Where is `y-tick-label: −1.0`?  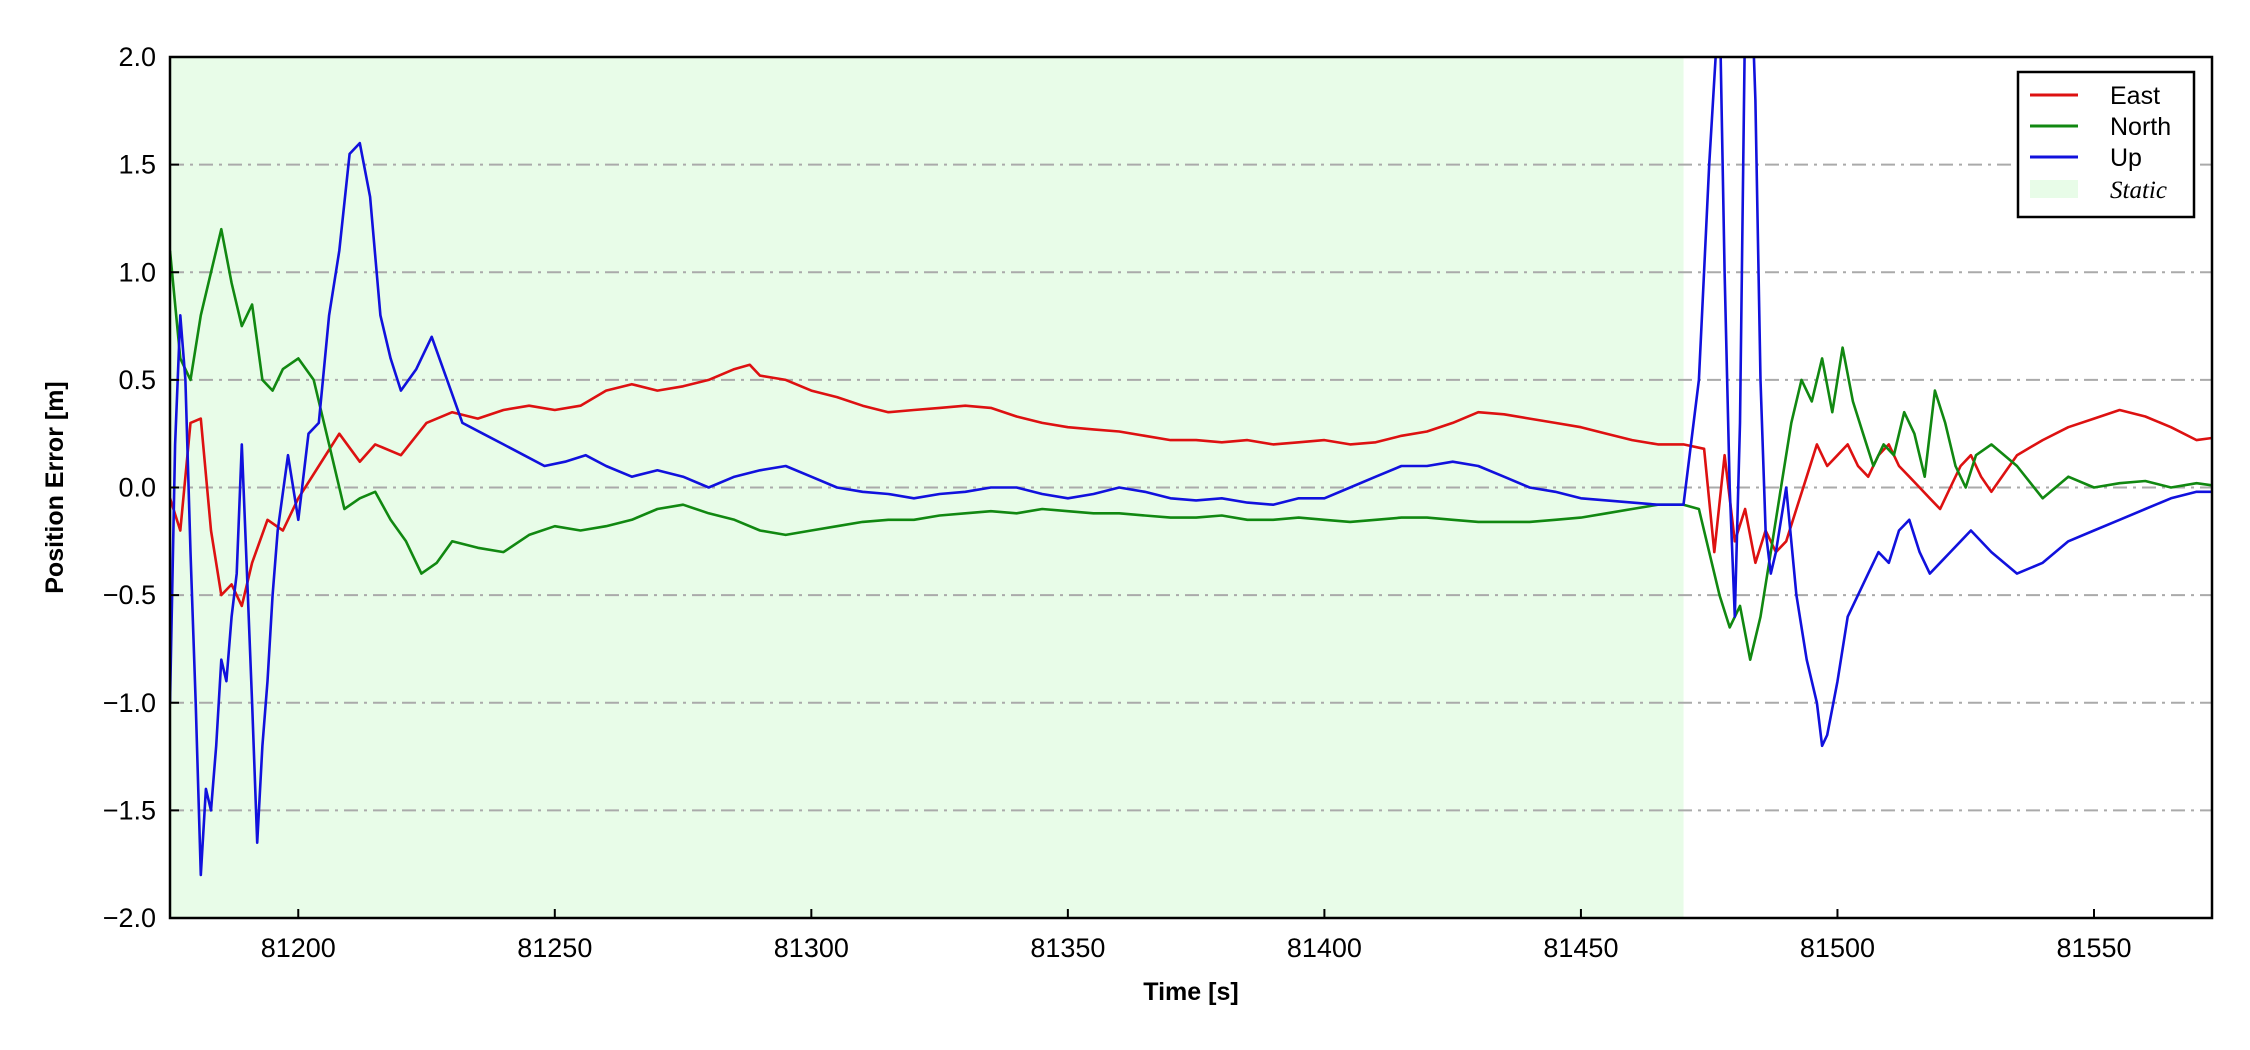
y-tick-label: −1.0 is located at coordinates (129, 703).